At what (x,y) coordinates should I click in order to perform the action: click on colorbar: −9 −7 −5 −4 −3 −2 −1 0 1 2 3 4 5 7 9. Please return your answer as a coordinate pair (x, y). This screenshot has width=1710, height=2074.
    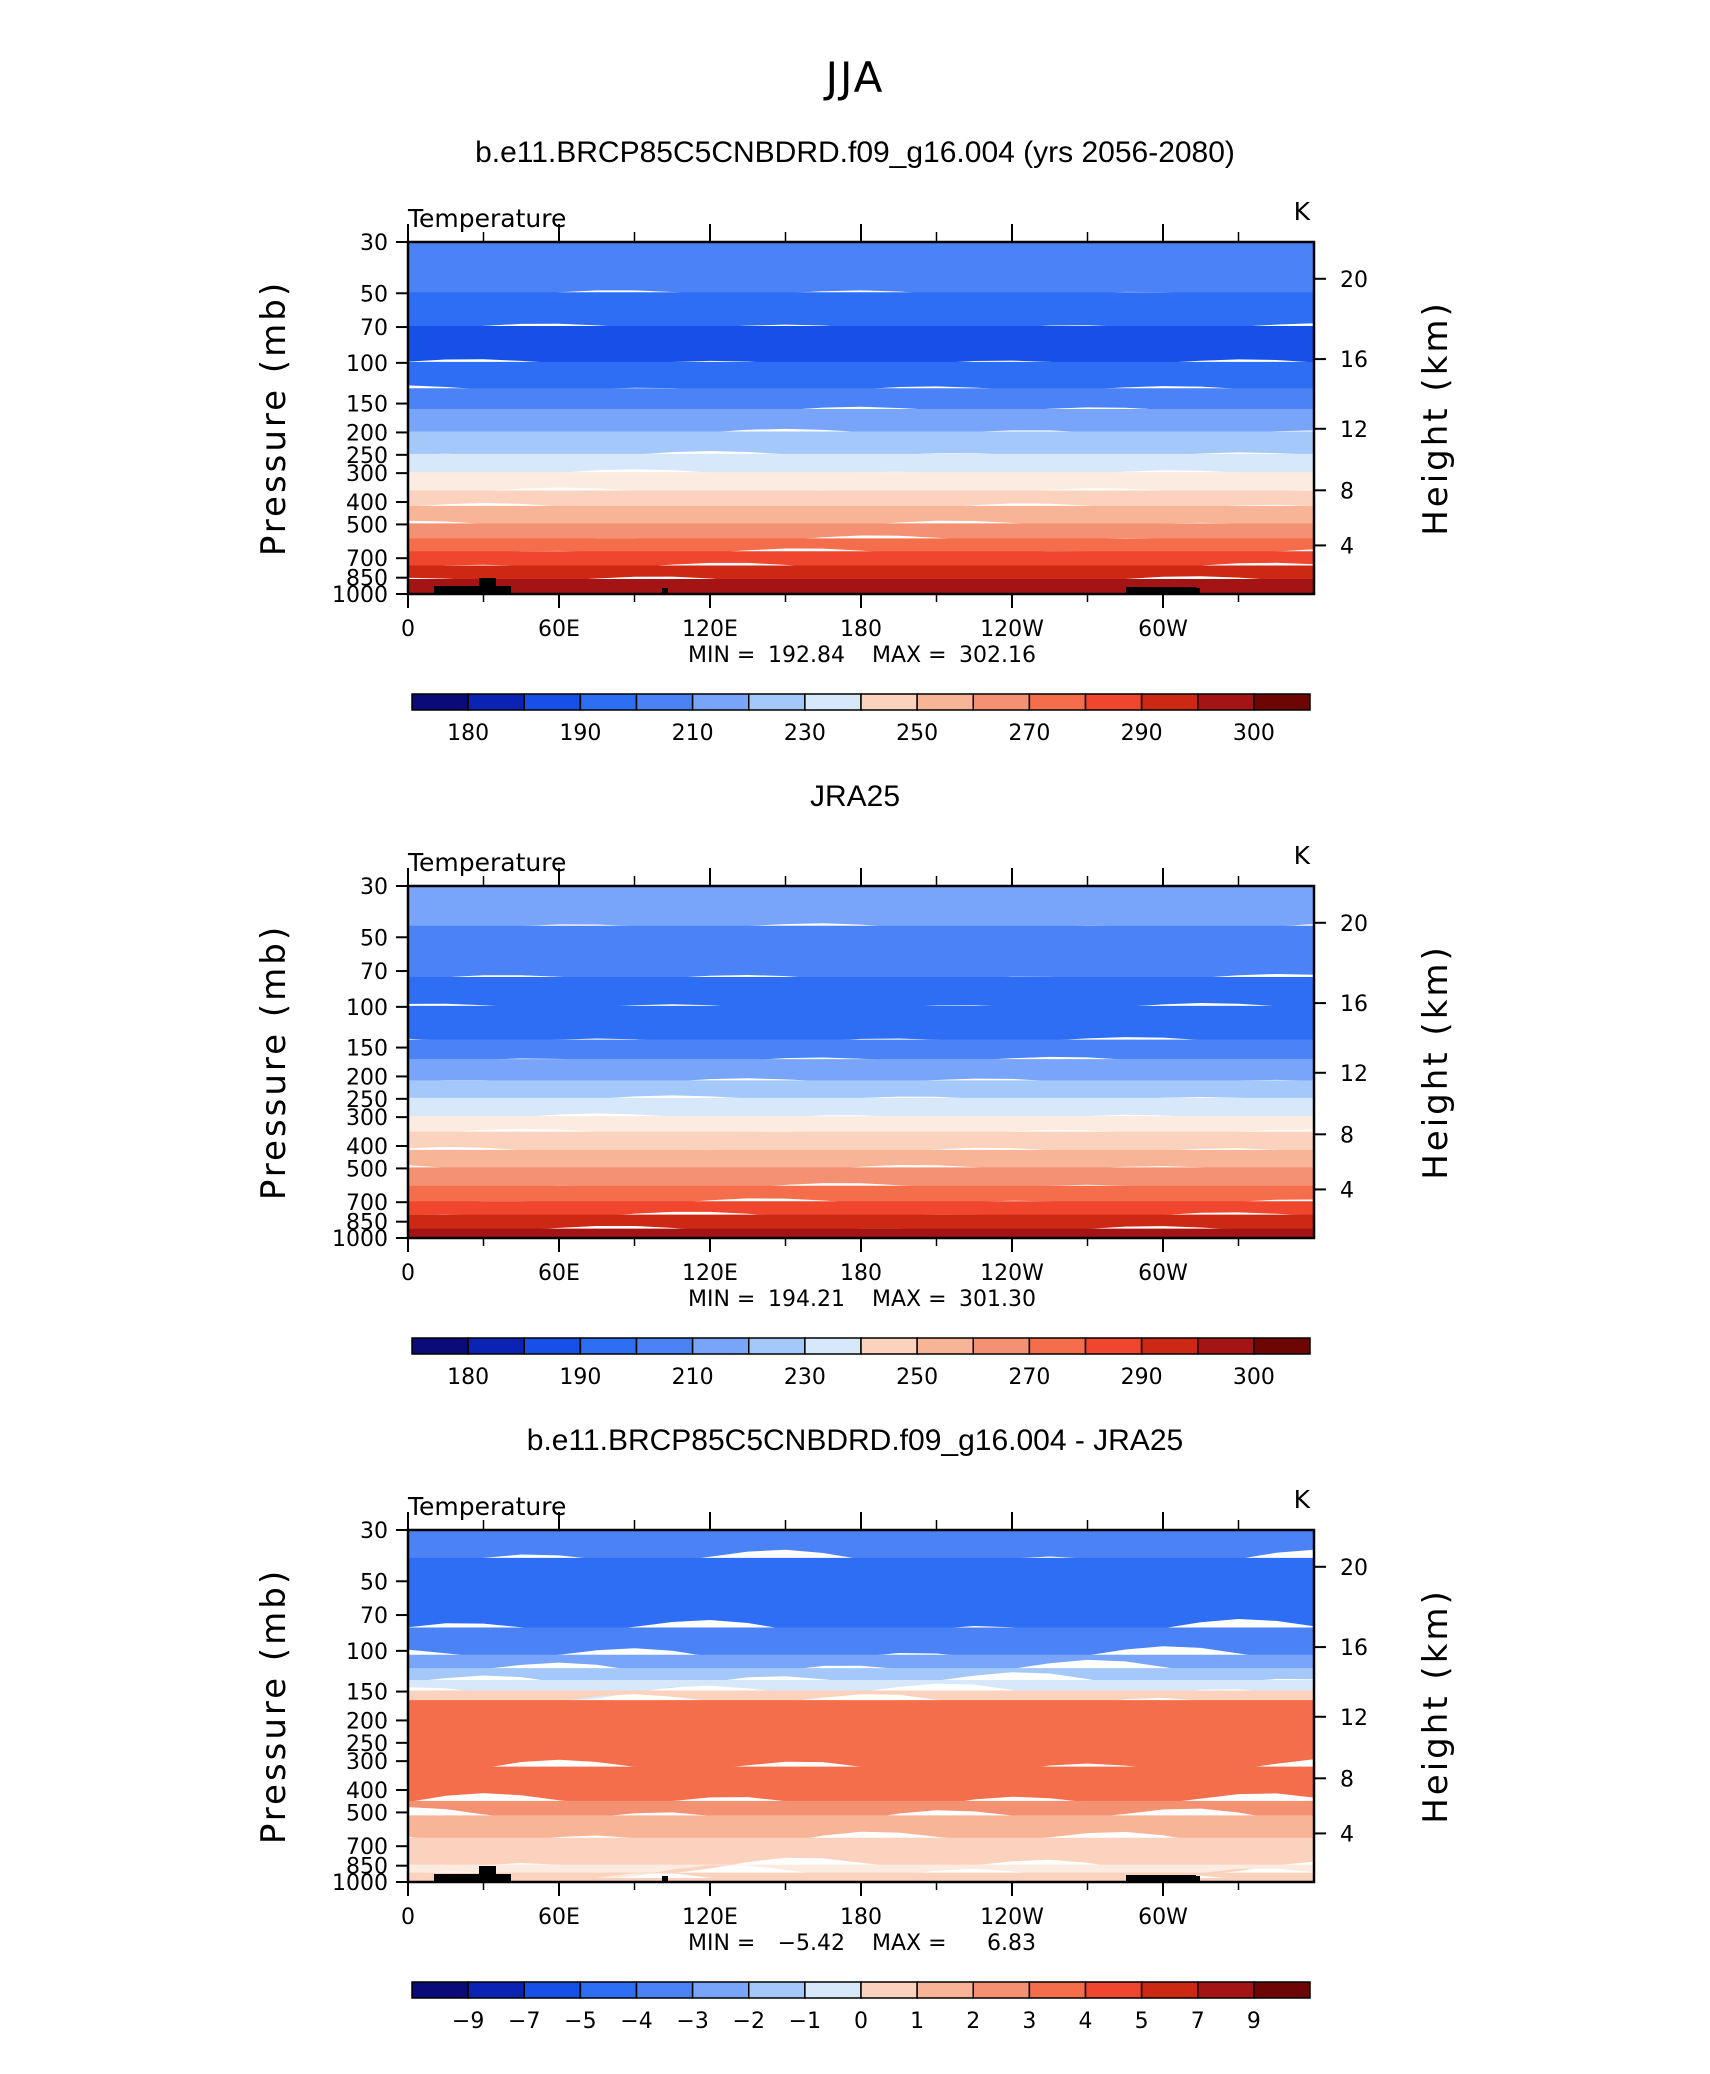
    Looking at the image, I should click on (861, 2007).